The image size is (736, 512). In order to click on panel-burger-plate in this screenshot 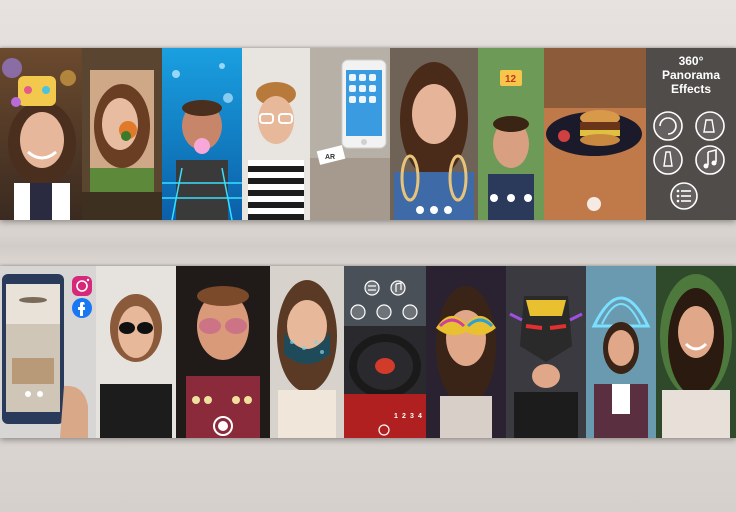, I will do `click(595, 134)`.